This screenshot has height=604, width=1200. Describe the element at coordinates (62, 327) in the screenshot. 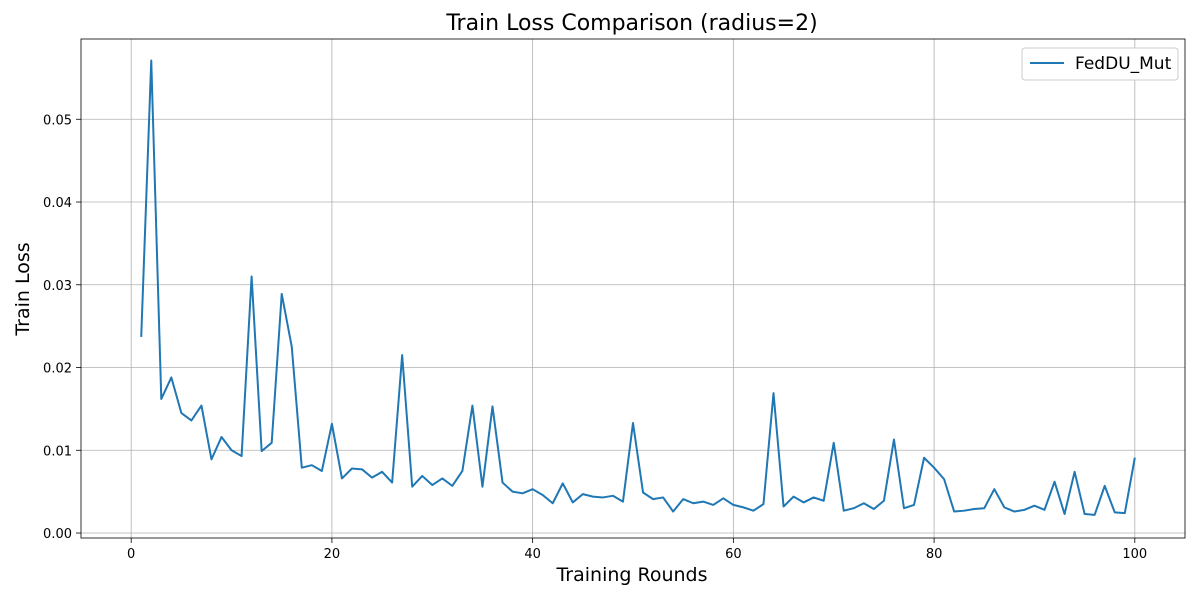

I see `y-axis-ticks: 0.00 0.01 0.02 0.03 0.04 0.05` at that location.